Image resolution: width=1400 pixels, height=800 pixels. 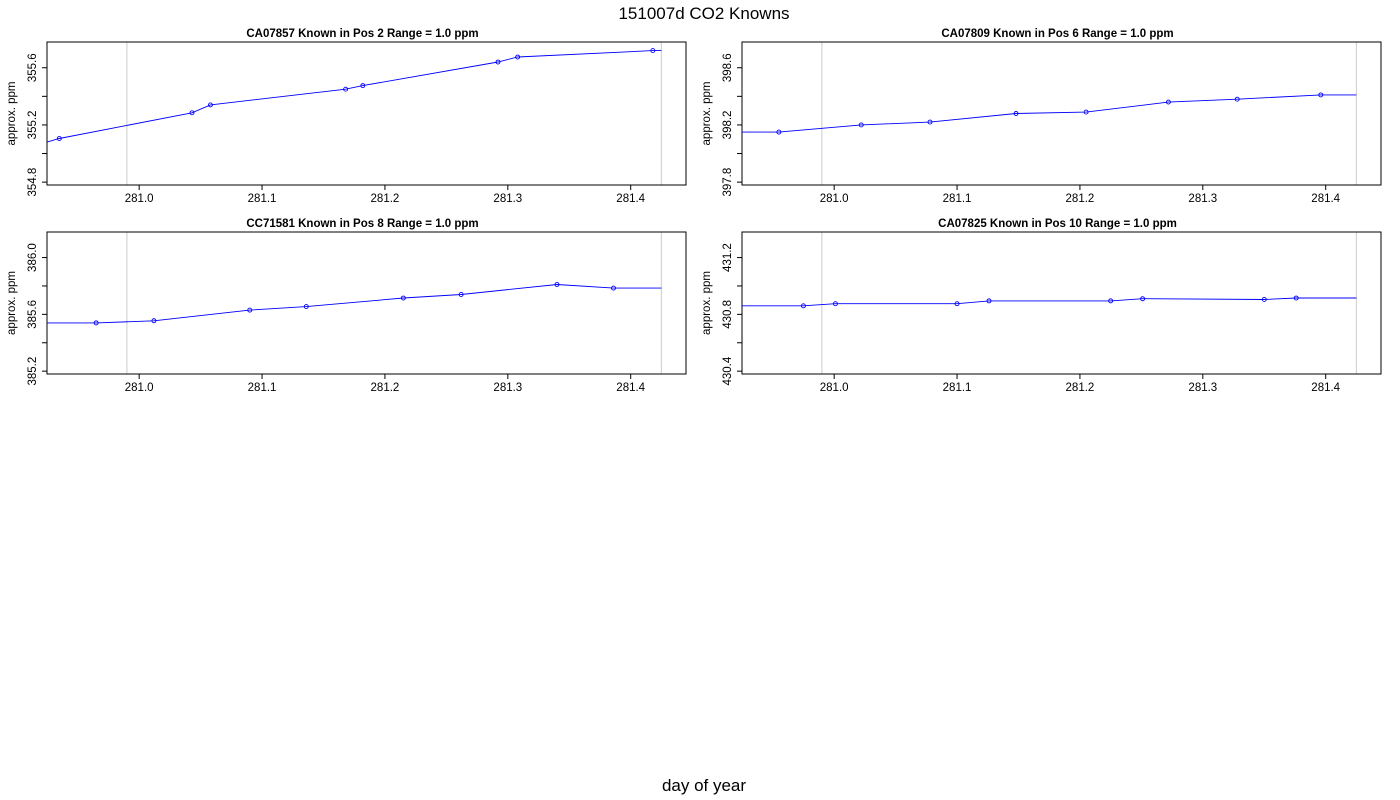 I want to click on y-tick-label: 355.2, so click(x=33, y=125).